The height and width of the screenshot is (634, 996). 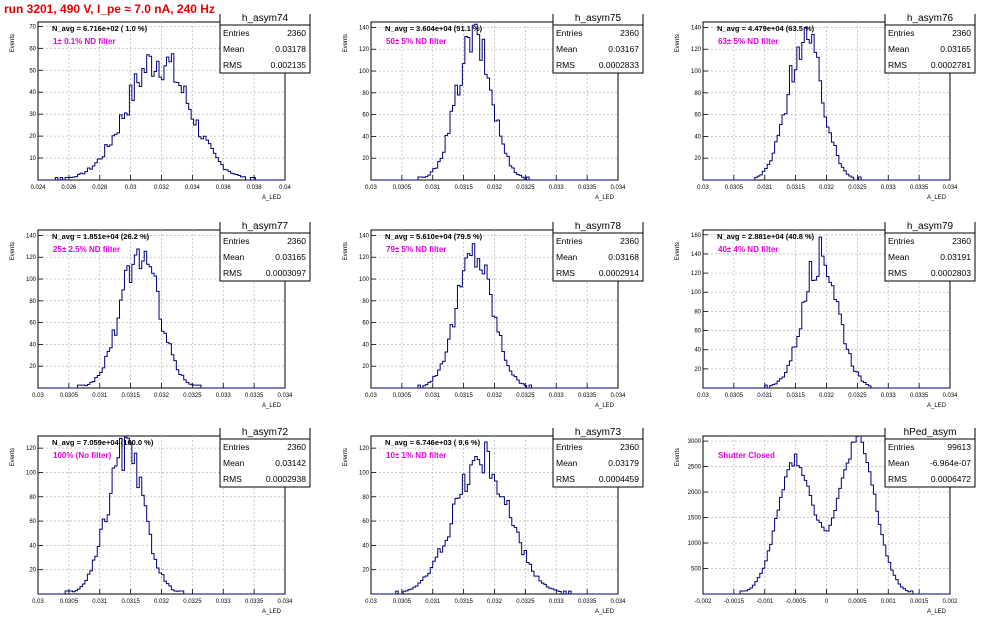 I want to click on x-tick-label: 0.04, so click(x=285, y=188).